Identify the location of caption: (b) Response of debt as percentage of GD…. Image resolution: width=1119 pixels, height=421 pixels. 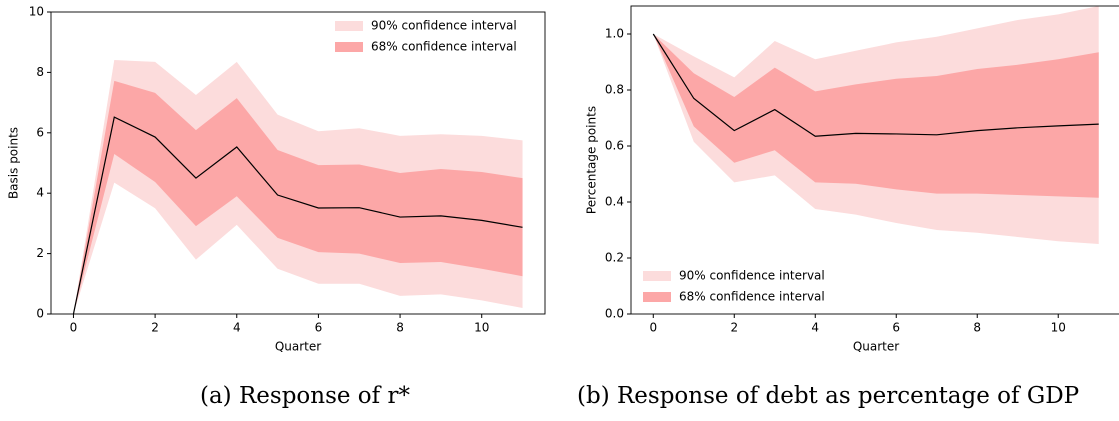
(828, 396).